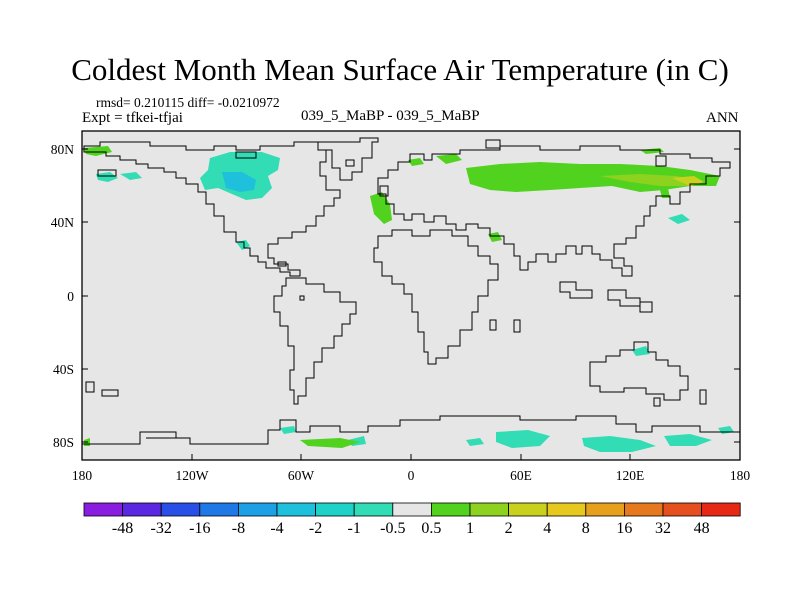 The image size is (800, 600). I want to click on y-tick-label: 80N, so click(63, 149).